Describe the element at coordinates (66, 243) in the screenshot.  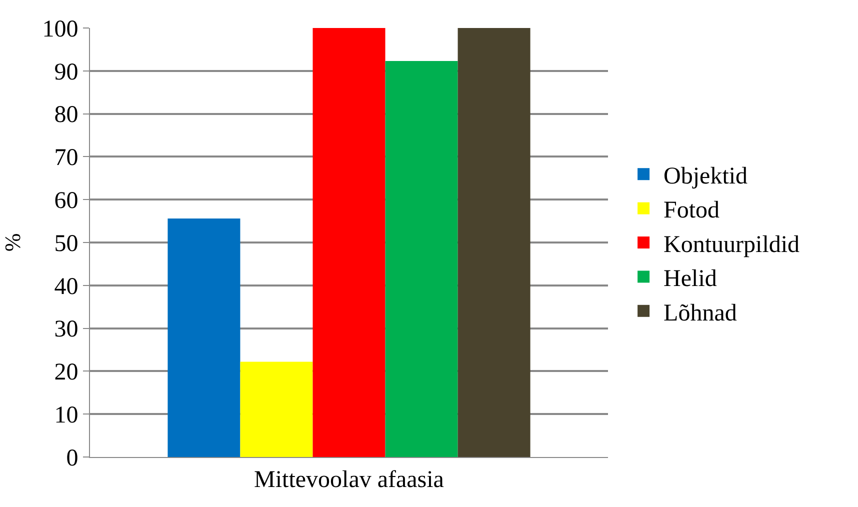
I see `y-tick-label: 50` at that location.